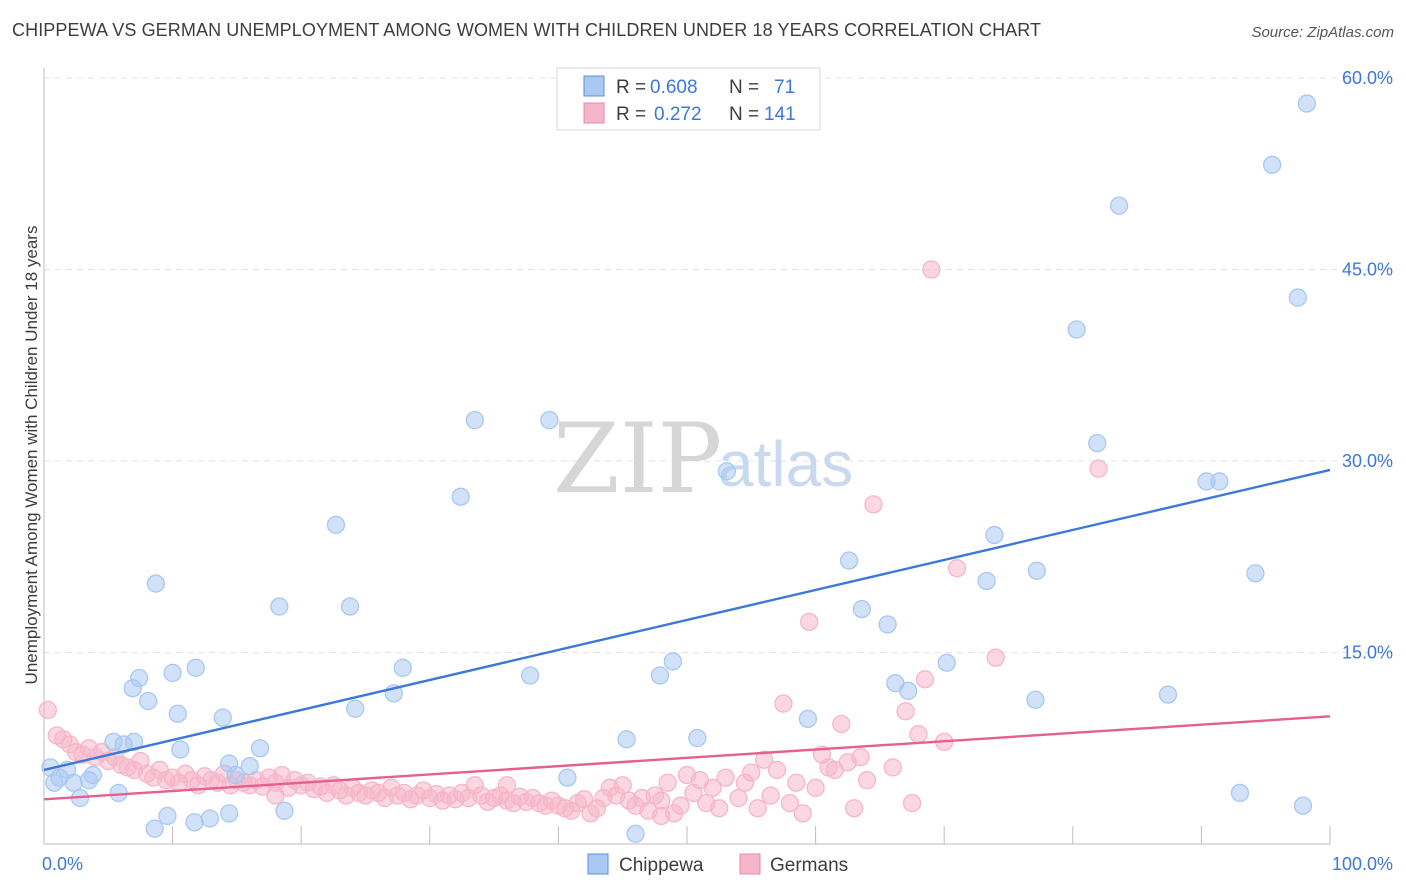  What do you see at coordinates (1322, 32) in the screenshot?
I see `source-label: Source: ZipAtlas.com` at bounding box center [1322, 32].